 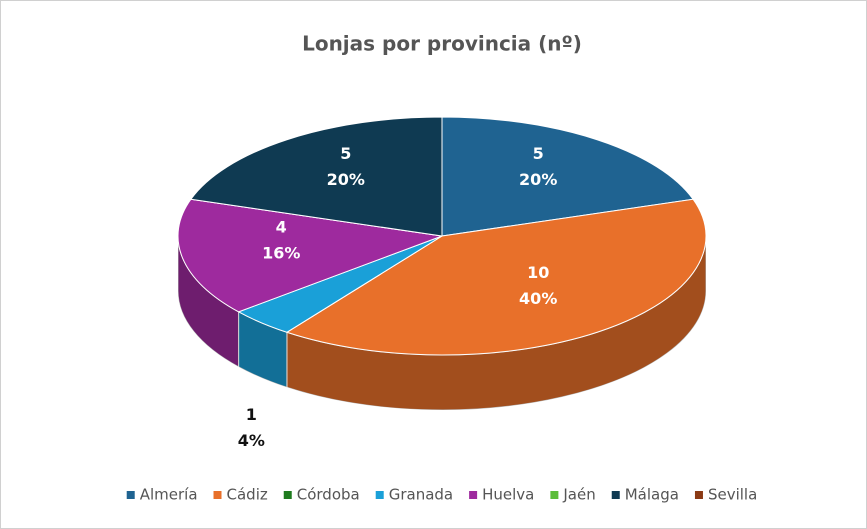 What do you see at coordinates (538, 298) in the screenshot?
I see `data-label-percent: 40%` at bounding box center [538, 298].